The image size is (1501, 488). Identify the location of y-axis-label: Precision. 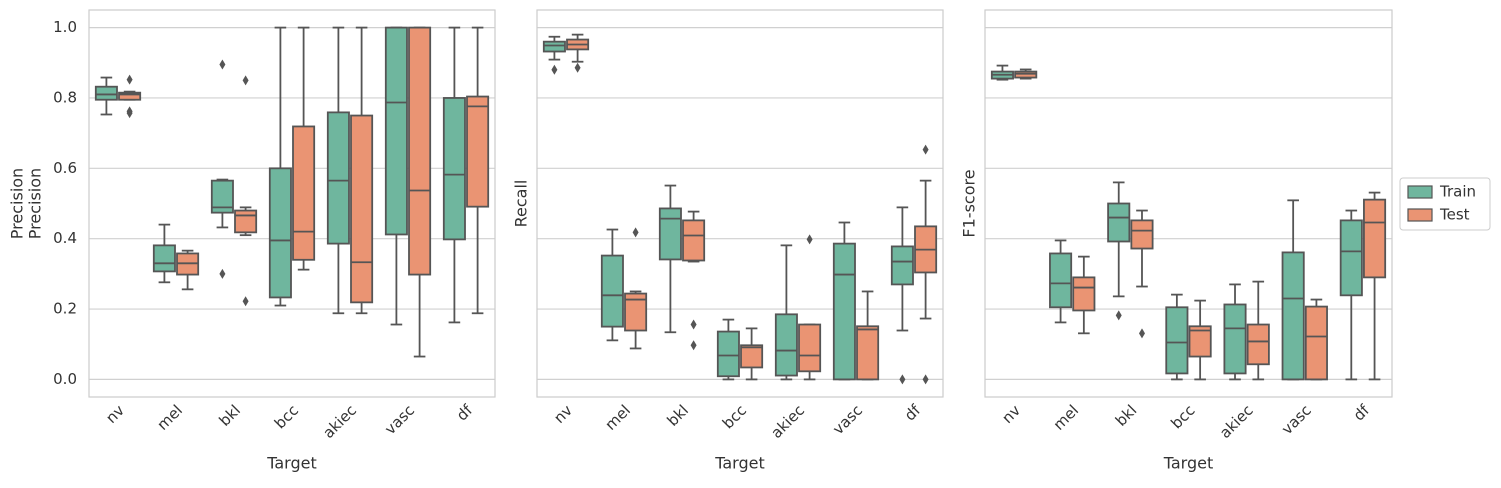
(35, 203).